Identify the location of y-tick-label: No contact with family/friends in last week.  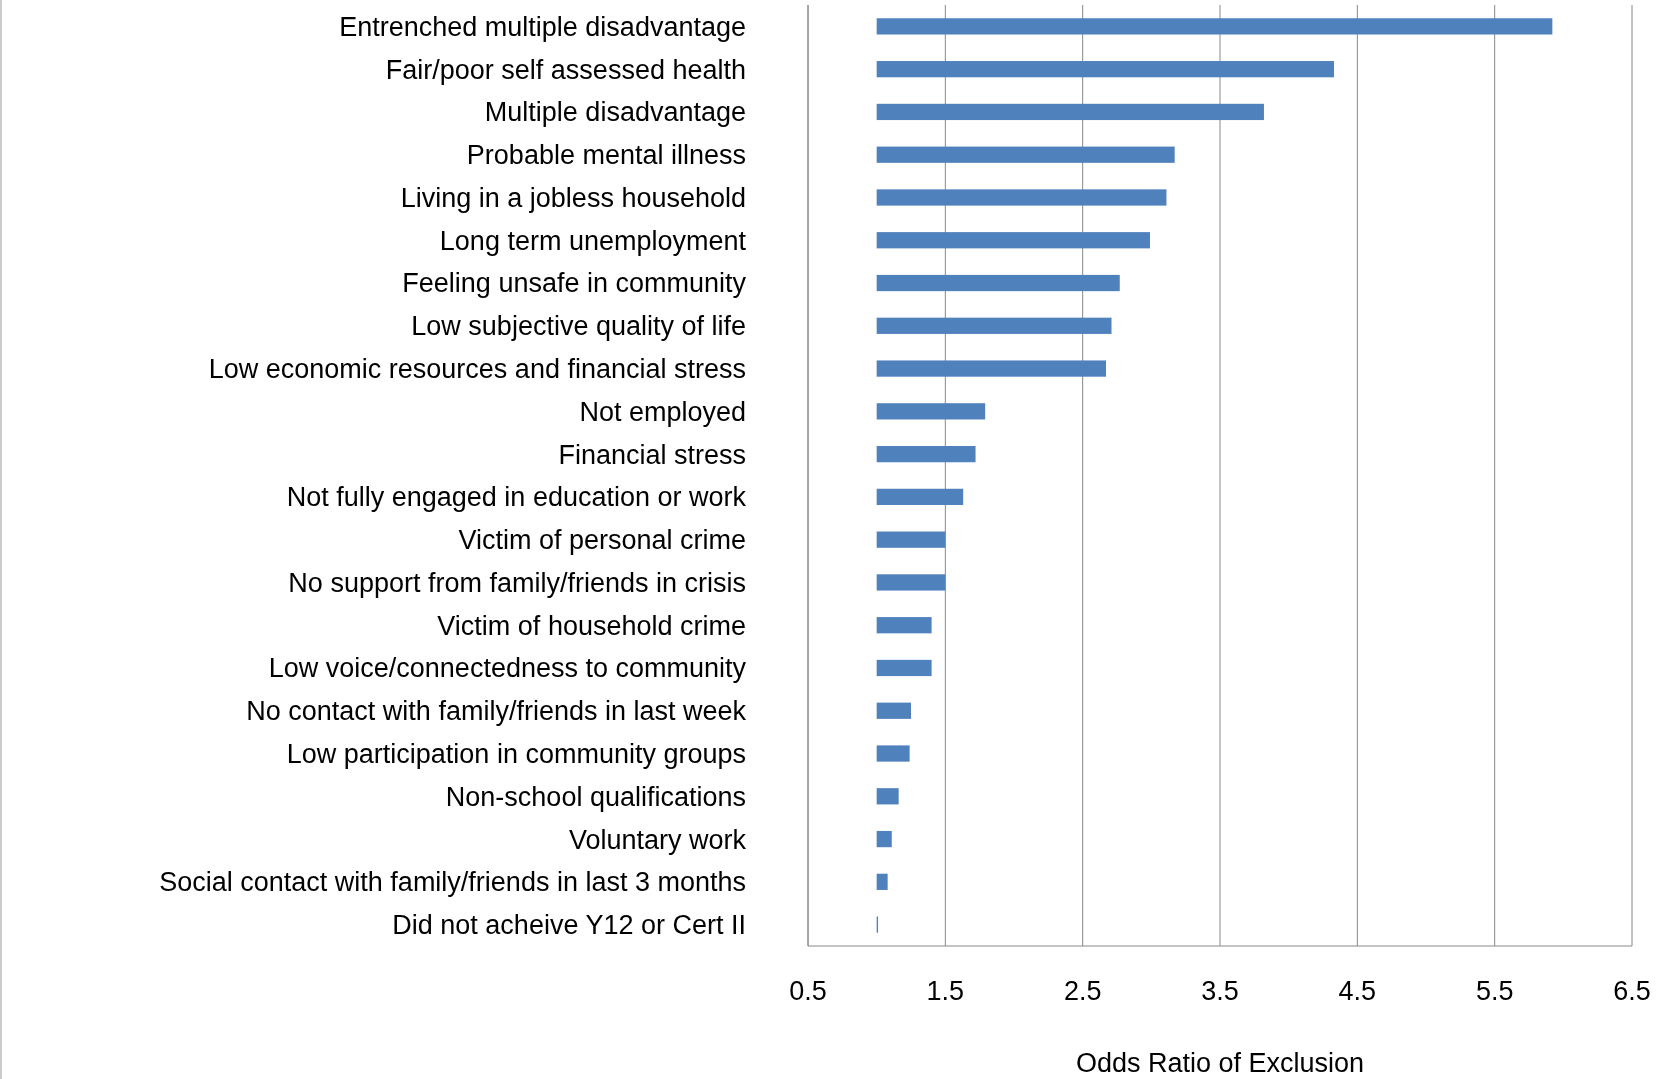
(496, 711).